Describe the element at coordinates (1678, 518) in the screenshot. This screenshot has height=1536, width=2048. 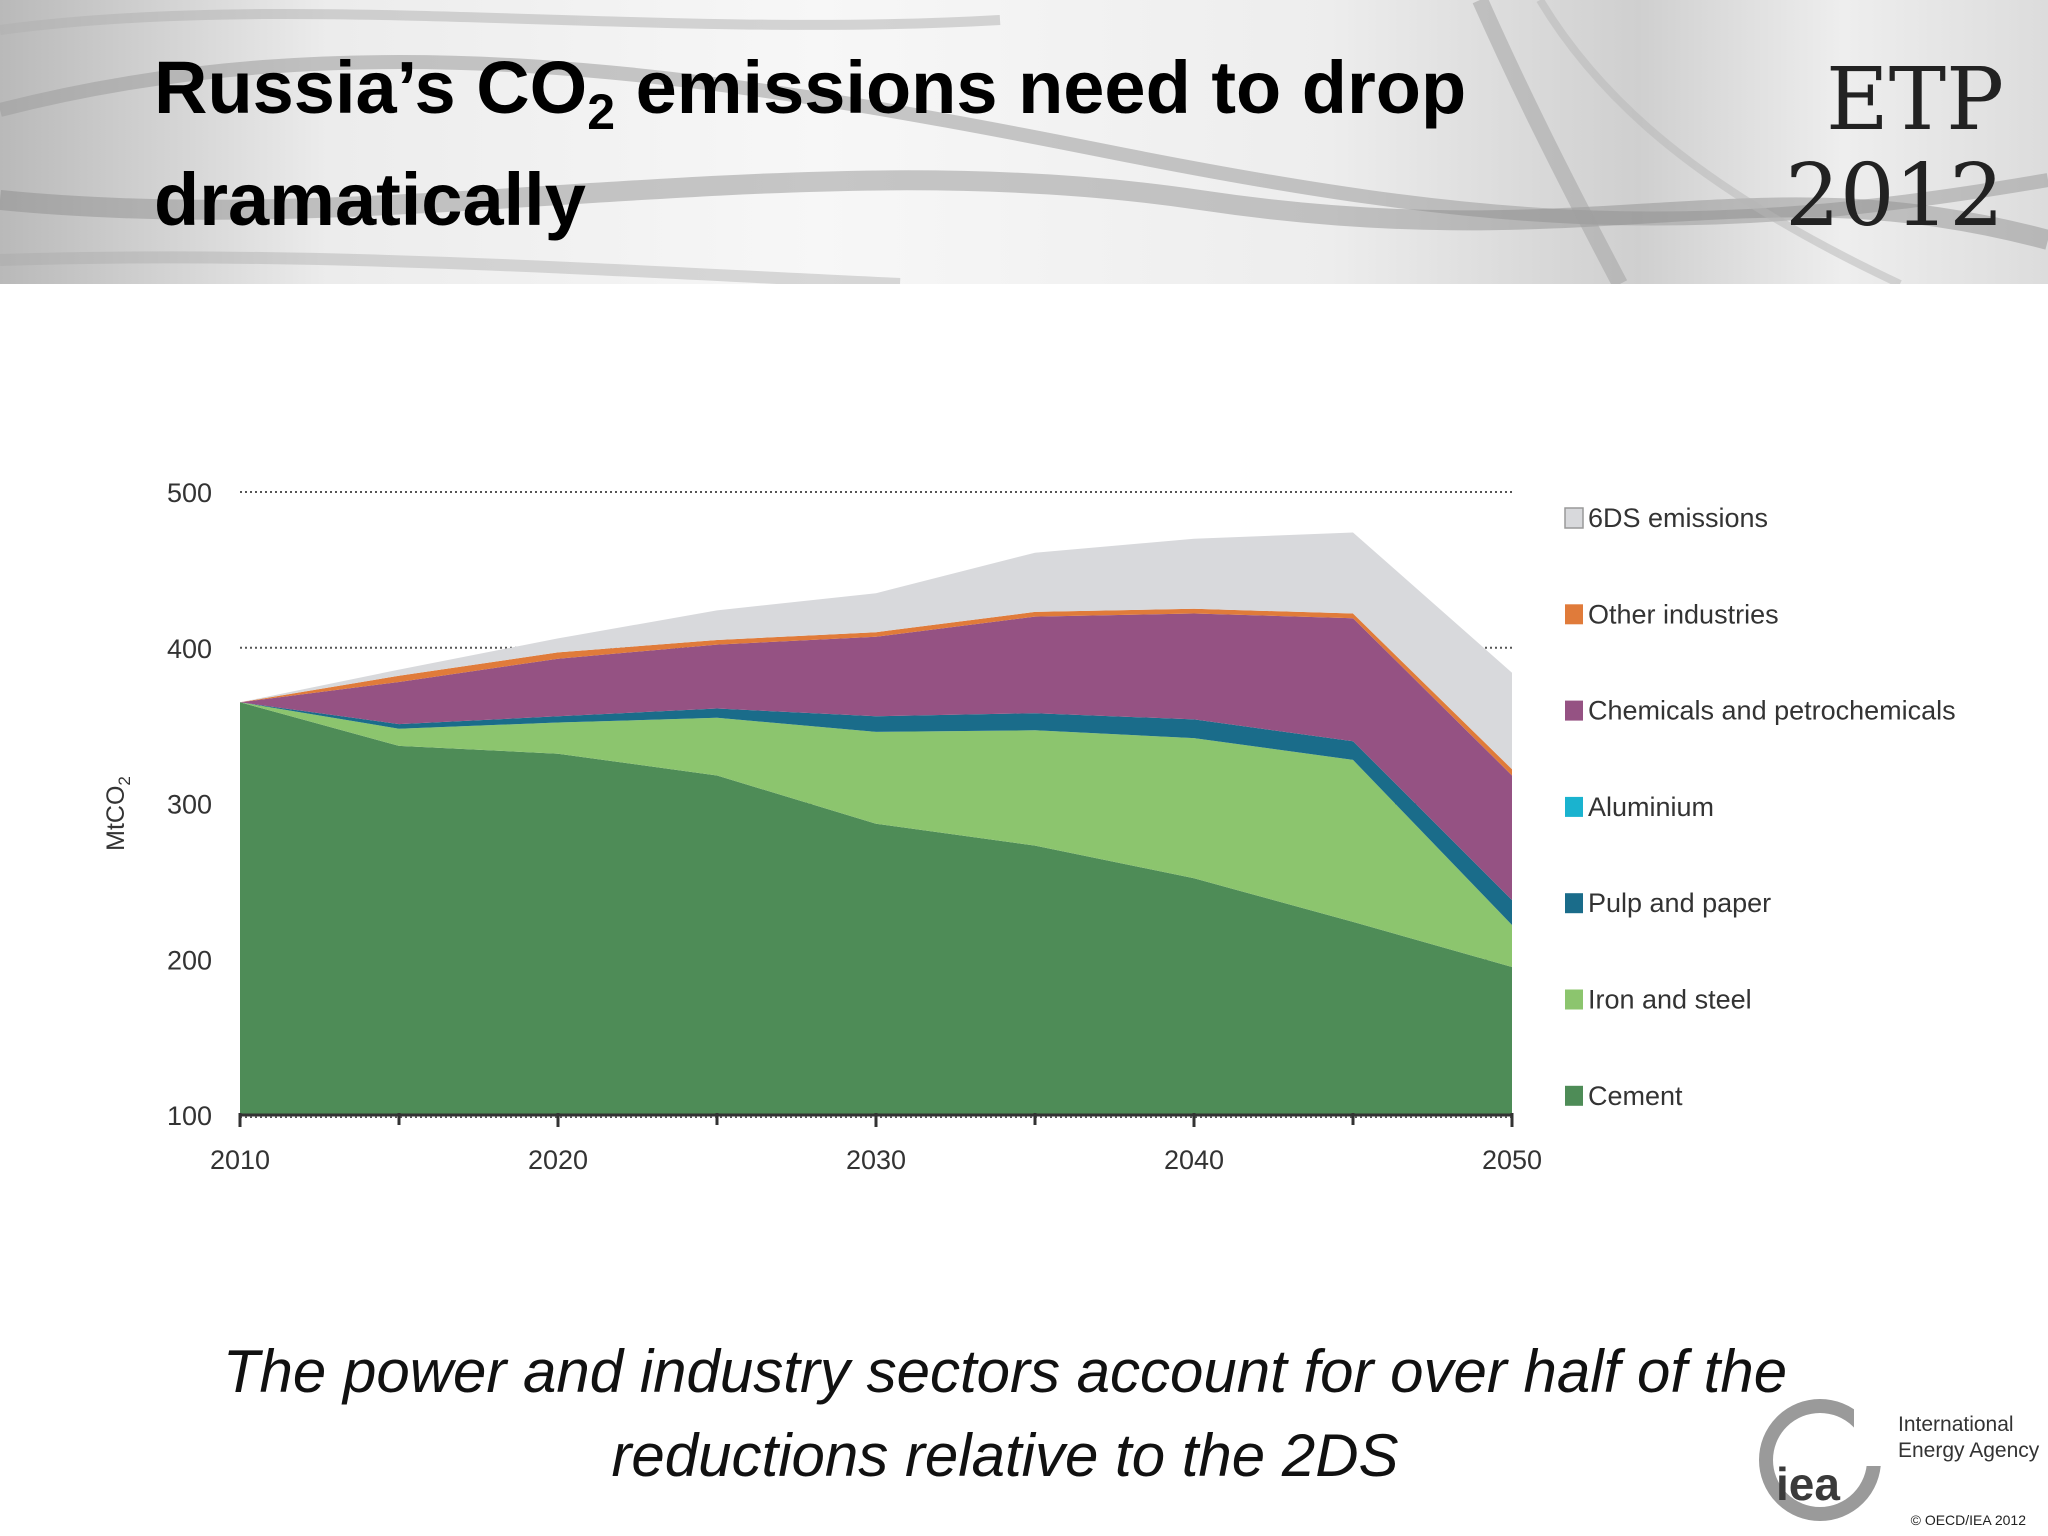
I see `legend-label-6ds-emissions: 6DS emissions` at that location.